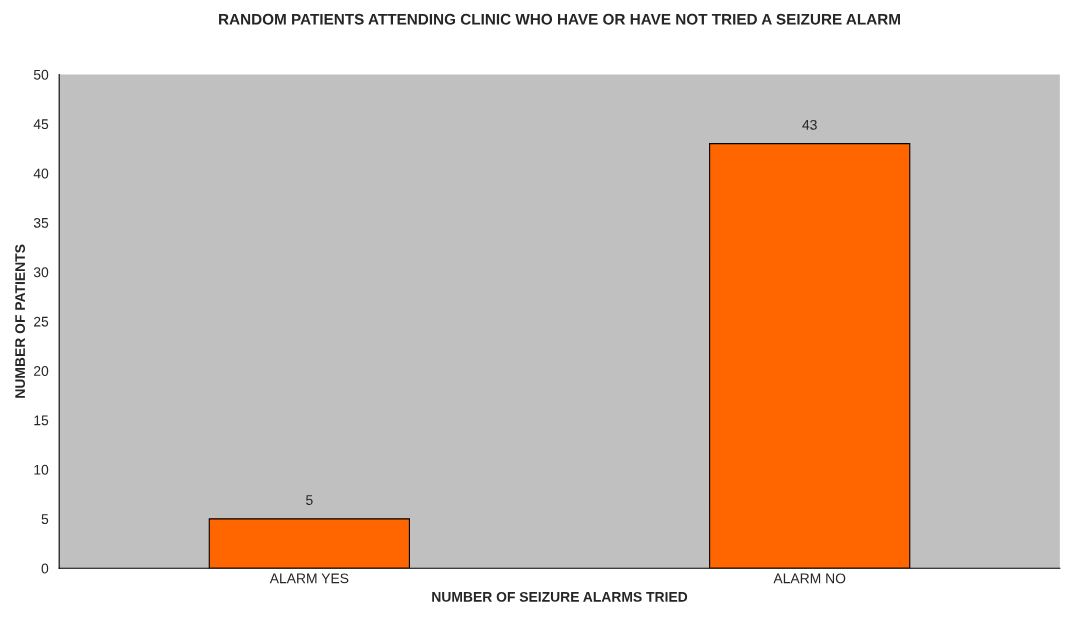  Describe the element at coordinates (809, 578) in the screenshot. I see `x-tick-label: ALARM NO` at that location.